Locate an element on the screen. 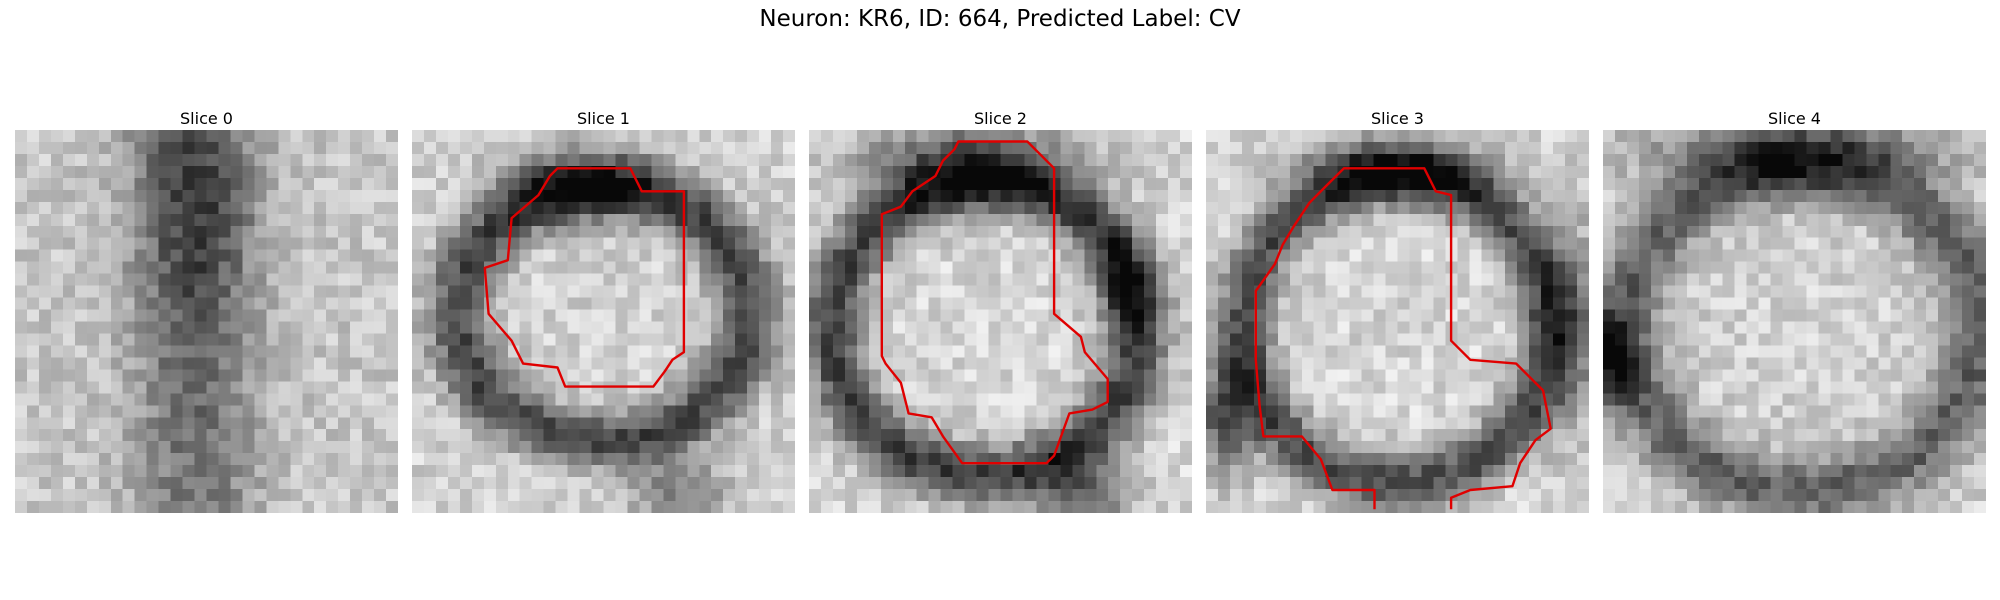 Image resolution: width=2000 pixels, height=600 pixels. slice-title-1: Slice 1 is located at coordinates (603, 118).